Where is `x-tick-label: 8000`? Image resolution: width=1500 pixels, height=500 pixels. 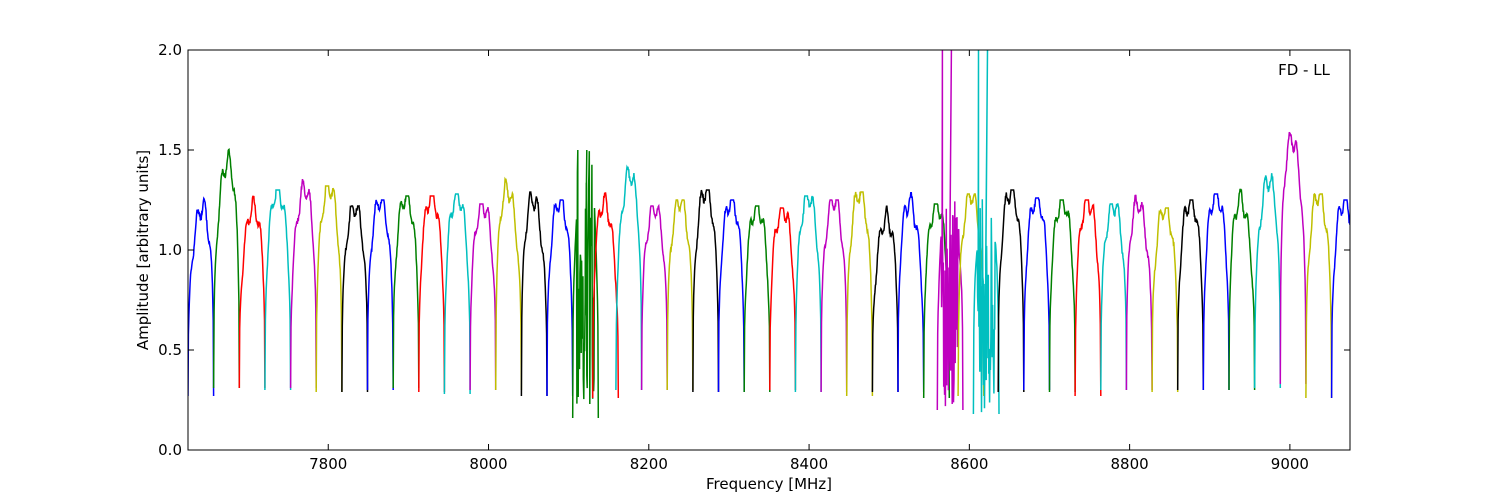 x-tick-label: 8000 is located at coordinates (488, 464).